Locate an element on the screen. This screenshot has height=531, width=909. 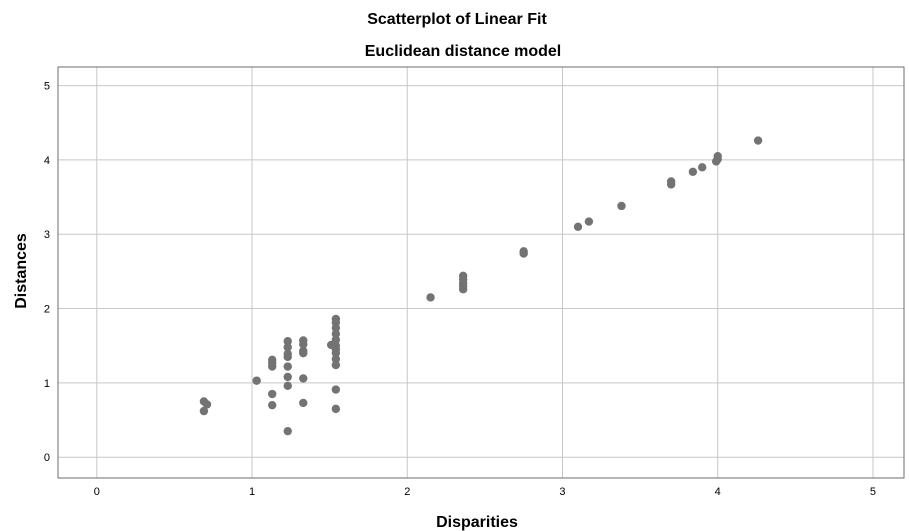
y-tick-label: 1 is located at coordinates (47, 384).